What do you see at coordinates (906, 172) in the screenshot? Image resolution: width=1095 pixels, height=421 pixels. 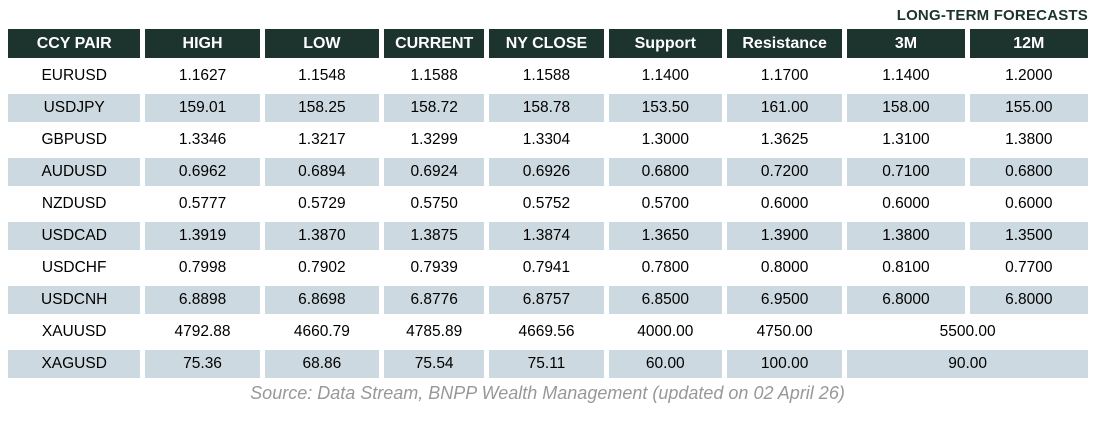 I see `value-cell: 0.7100` at bounding box center [906, 172].